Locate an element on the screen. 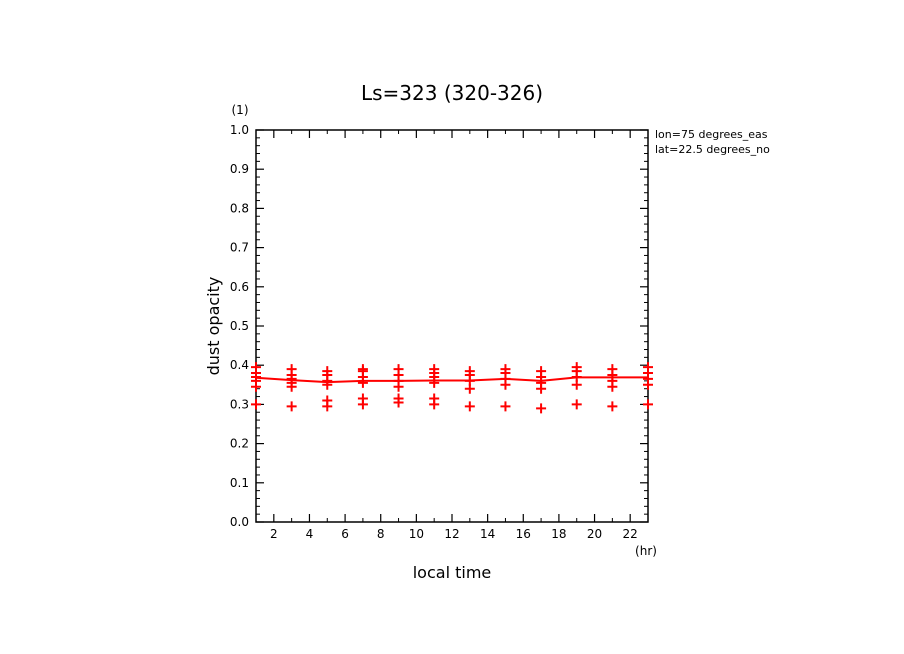  x-tick-label: 18 is located at coordinates (558, 534).